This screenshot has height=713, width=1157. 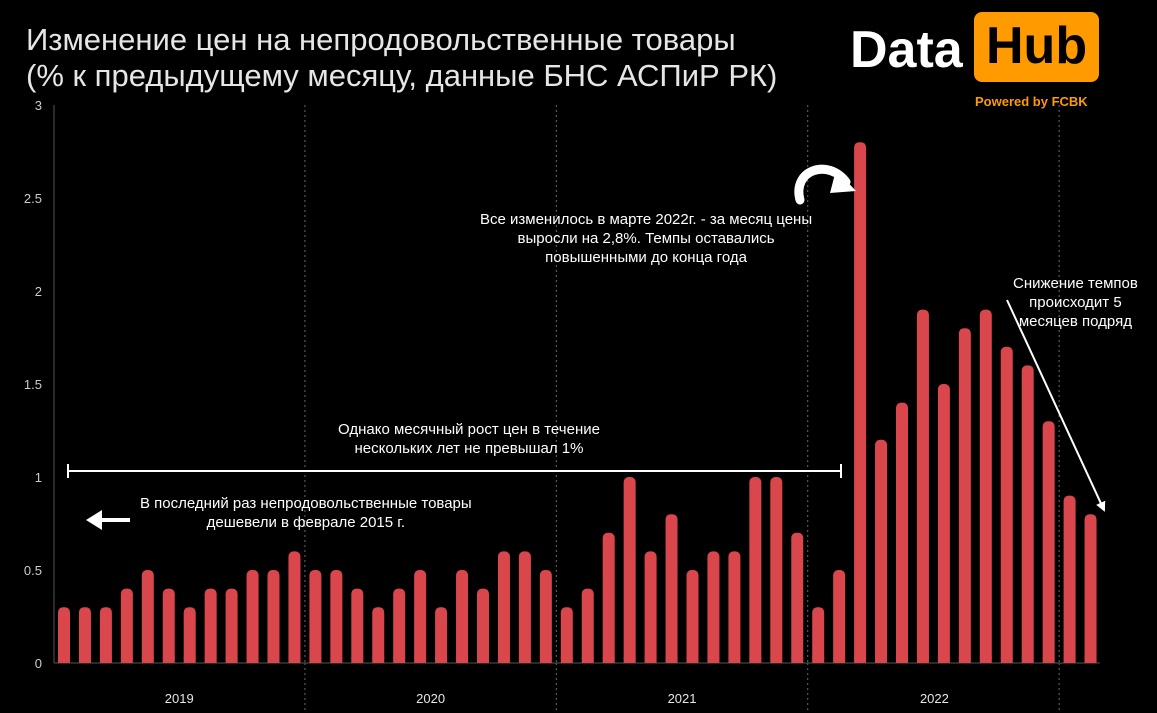 What do you see at coordinates (179, 698) in the screenshot?
I see `year-label-2019: 2019` at bounding box center [179, 698].